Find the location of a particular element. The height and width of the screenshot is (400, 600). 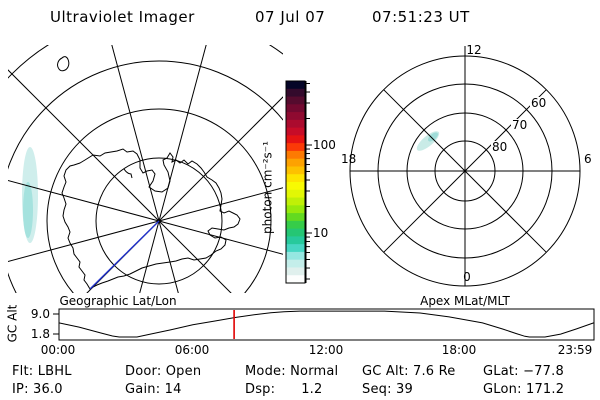

auroral-patch is located at coordinates (428, 141).